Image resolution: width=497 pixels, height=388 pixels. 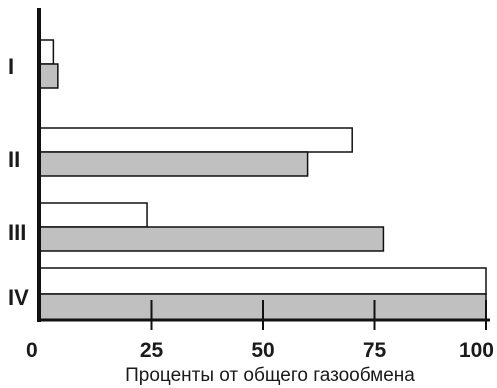 I want to click on x-tick-label-25: 25, so click(x=152, y=350).